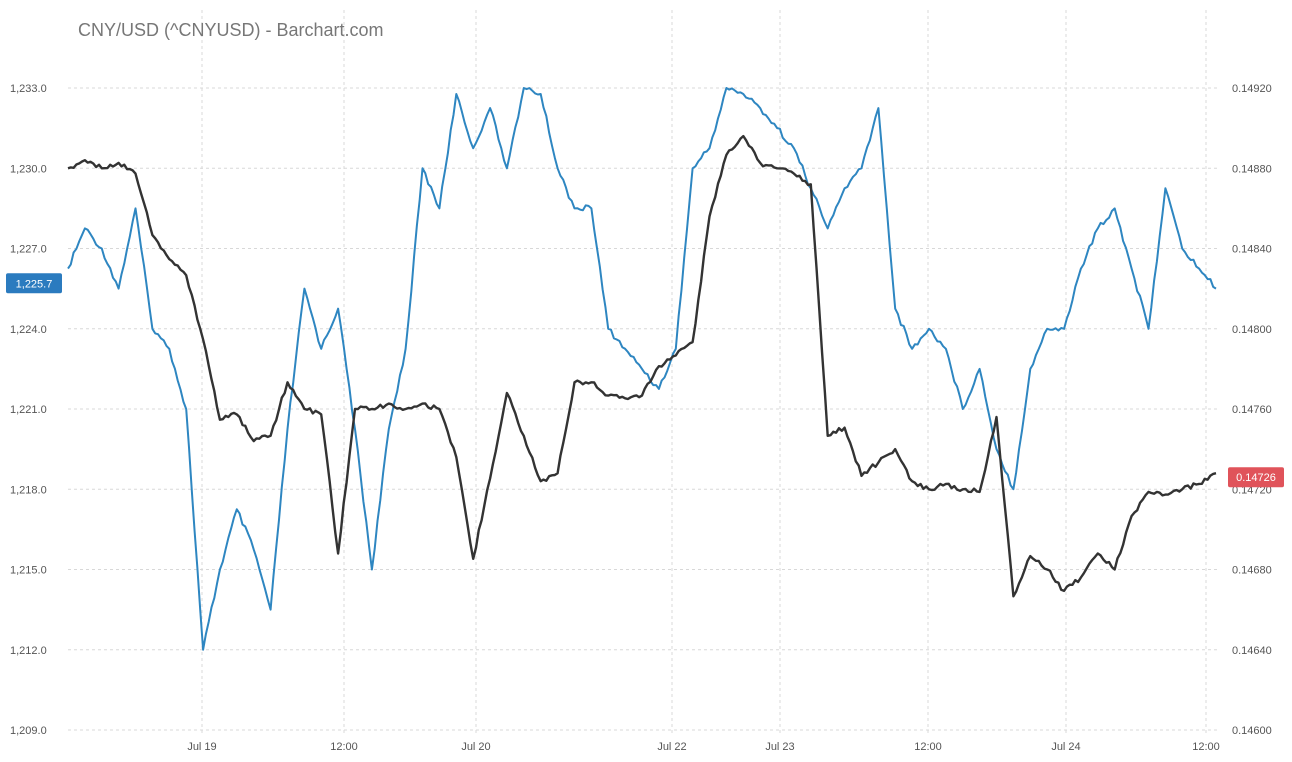  Describe the element at coordinates (28, 250) in the screenshot. I see `left-tick-label: 1,227.0` at that location.